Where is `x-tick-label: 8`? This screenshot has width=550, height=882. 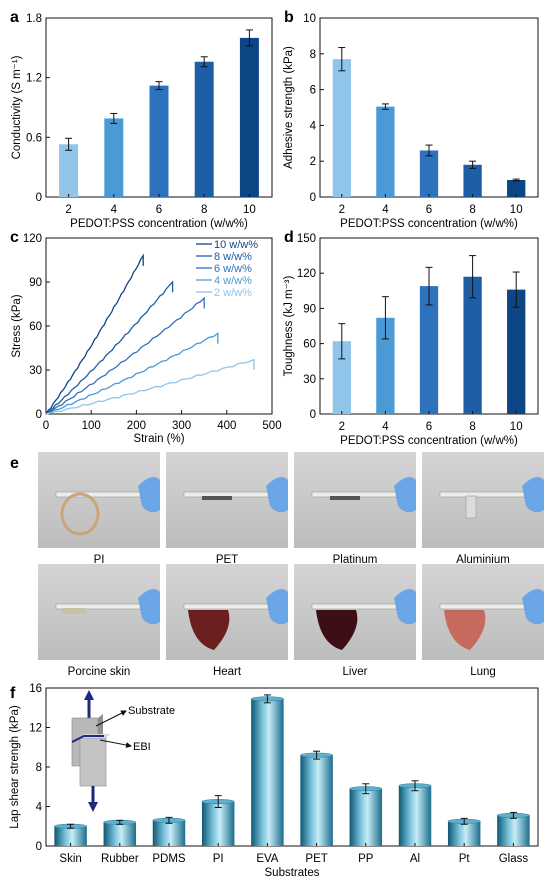 x-tick-label: 8 is located at coordinates (472, 210).